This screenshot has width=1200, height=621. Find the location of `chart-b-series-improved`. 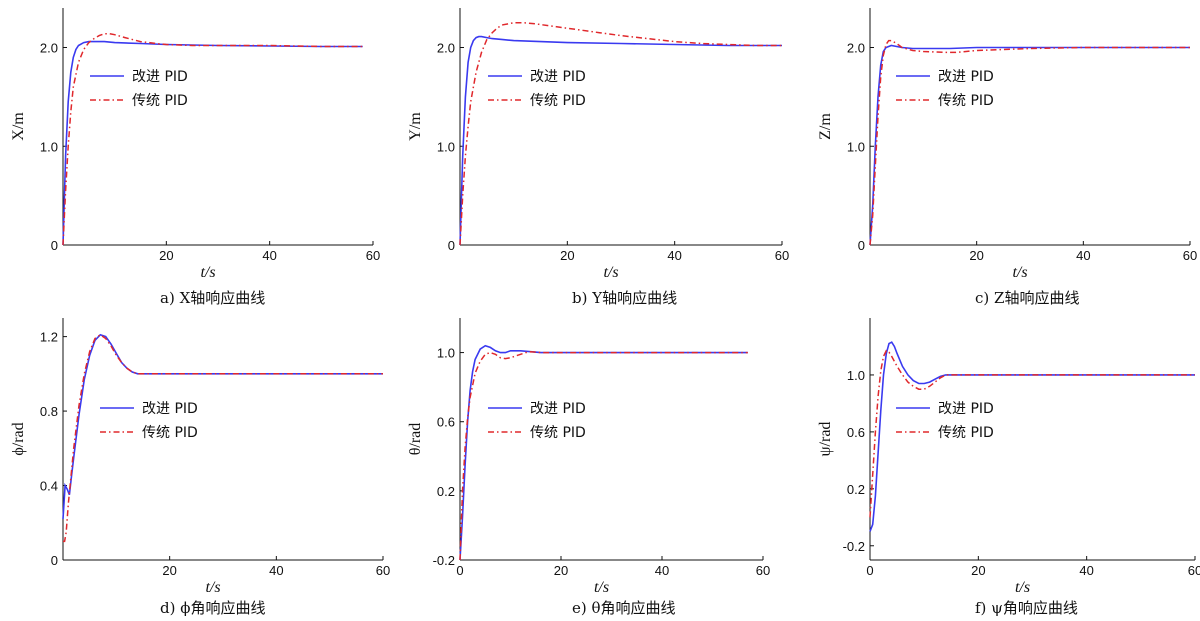

chart-b-series-improved is located at coordinates (620, 140).